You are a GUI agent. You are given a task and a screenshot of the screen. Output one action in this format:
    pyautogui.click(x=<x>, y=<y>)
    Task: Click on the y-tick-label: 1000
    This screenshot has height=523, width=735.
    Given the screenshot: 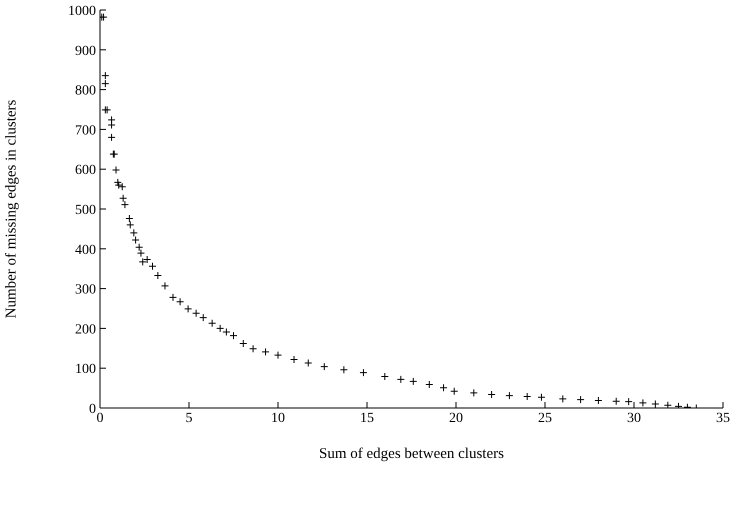 What is the action you would take?
    pyautogui.click(x=82, y=11)
    